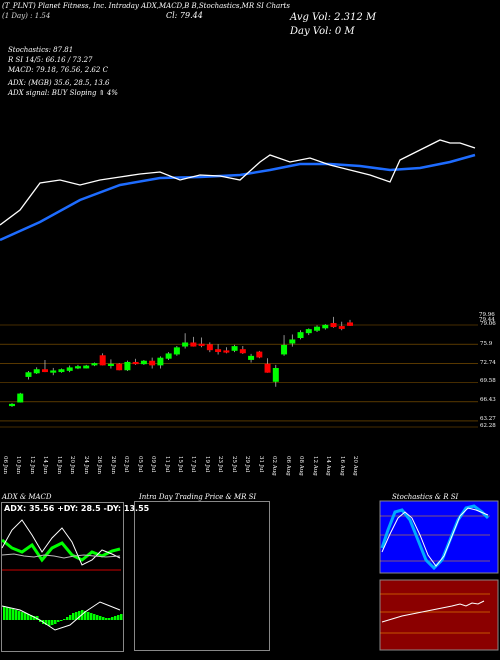 This screenshot has width=500, height=660. What do you see at coordinates (50, 60) in the screenshot?
I see `rsi-value: R SI 14/5: 66.16 / 73.27` at bounding box center [50, 60].